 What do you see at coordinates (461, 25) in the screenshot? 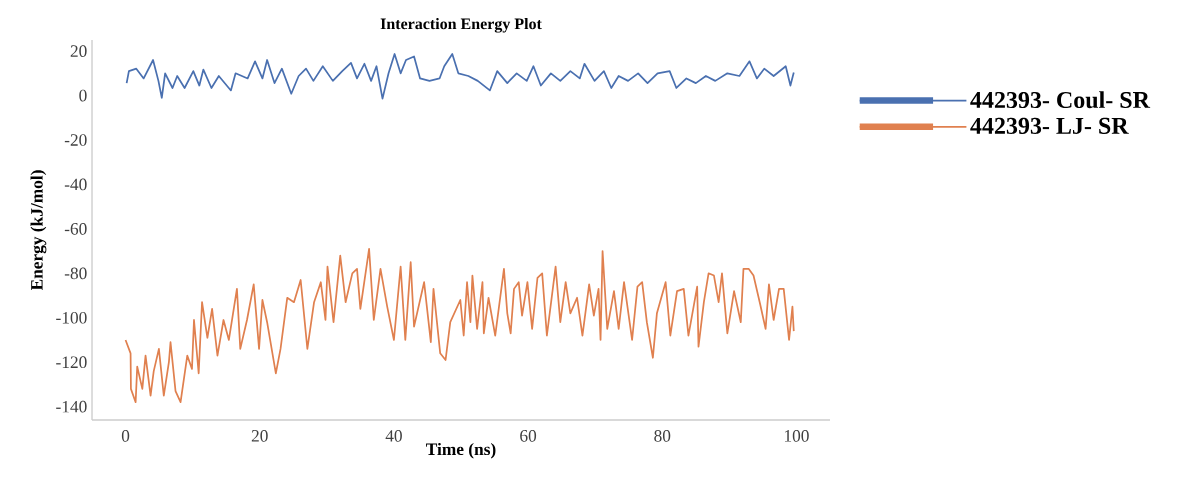
I see `chart-title: Interaction Energy Plot` at bounding box center [461, 25].